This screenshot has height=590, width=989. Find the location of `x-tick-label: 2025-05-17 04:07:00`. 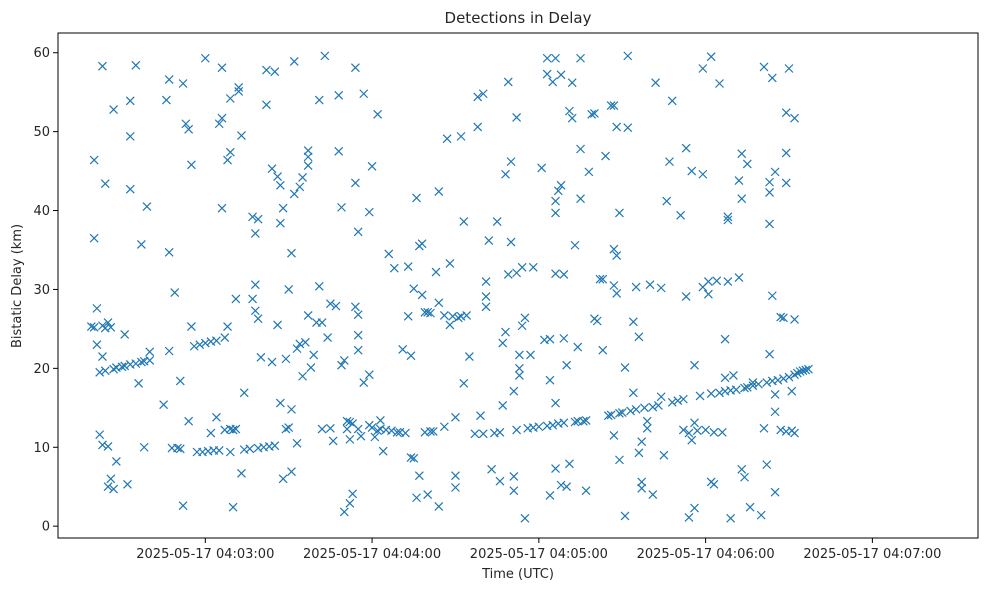

x-tick-label: 2025-05-17 04:07:00 is located at coordinates (872, 554).